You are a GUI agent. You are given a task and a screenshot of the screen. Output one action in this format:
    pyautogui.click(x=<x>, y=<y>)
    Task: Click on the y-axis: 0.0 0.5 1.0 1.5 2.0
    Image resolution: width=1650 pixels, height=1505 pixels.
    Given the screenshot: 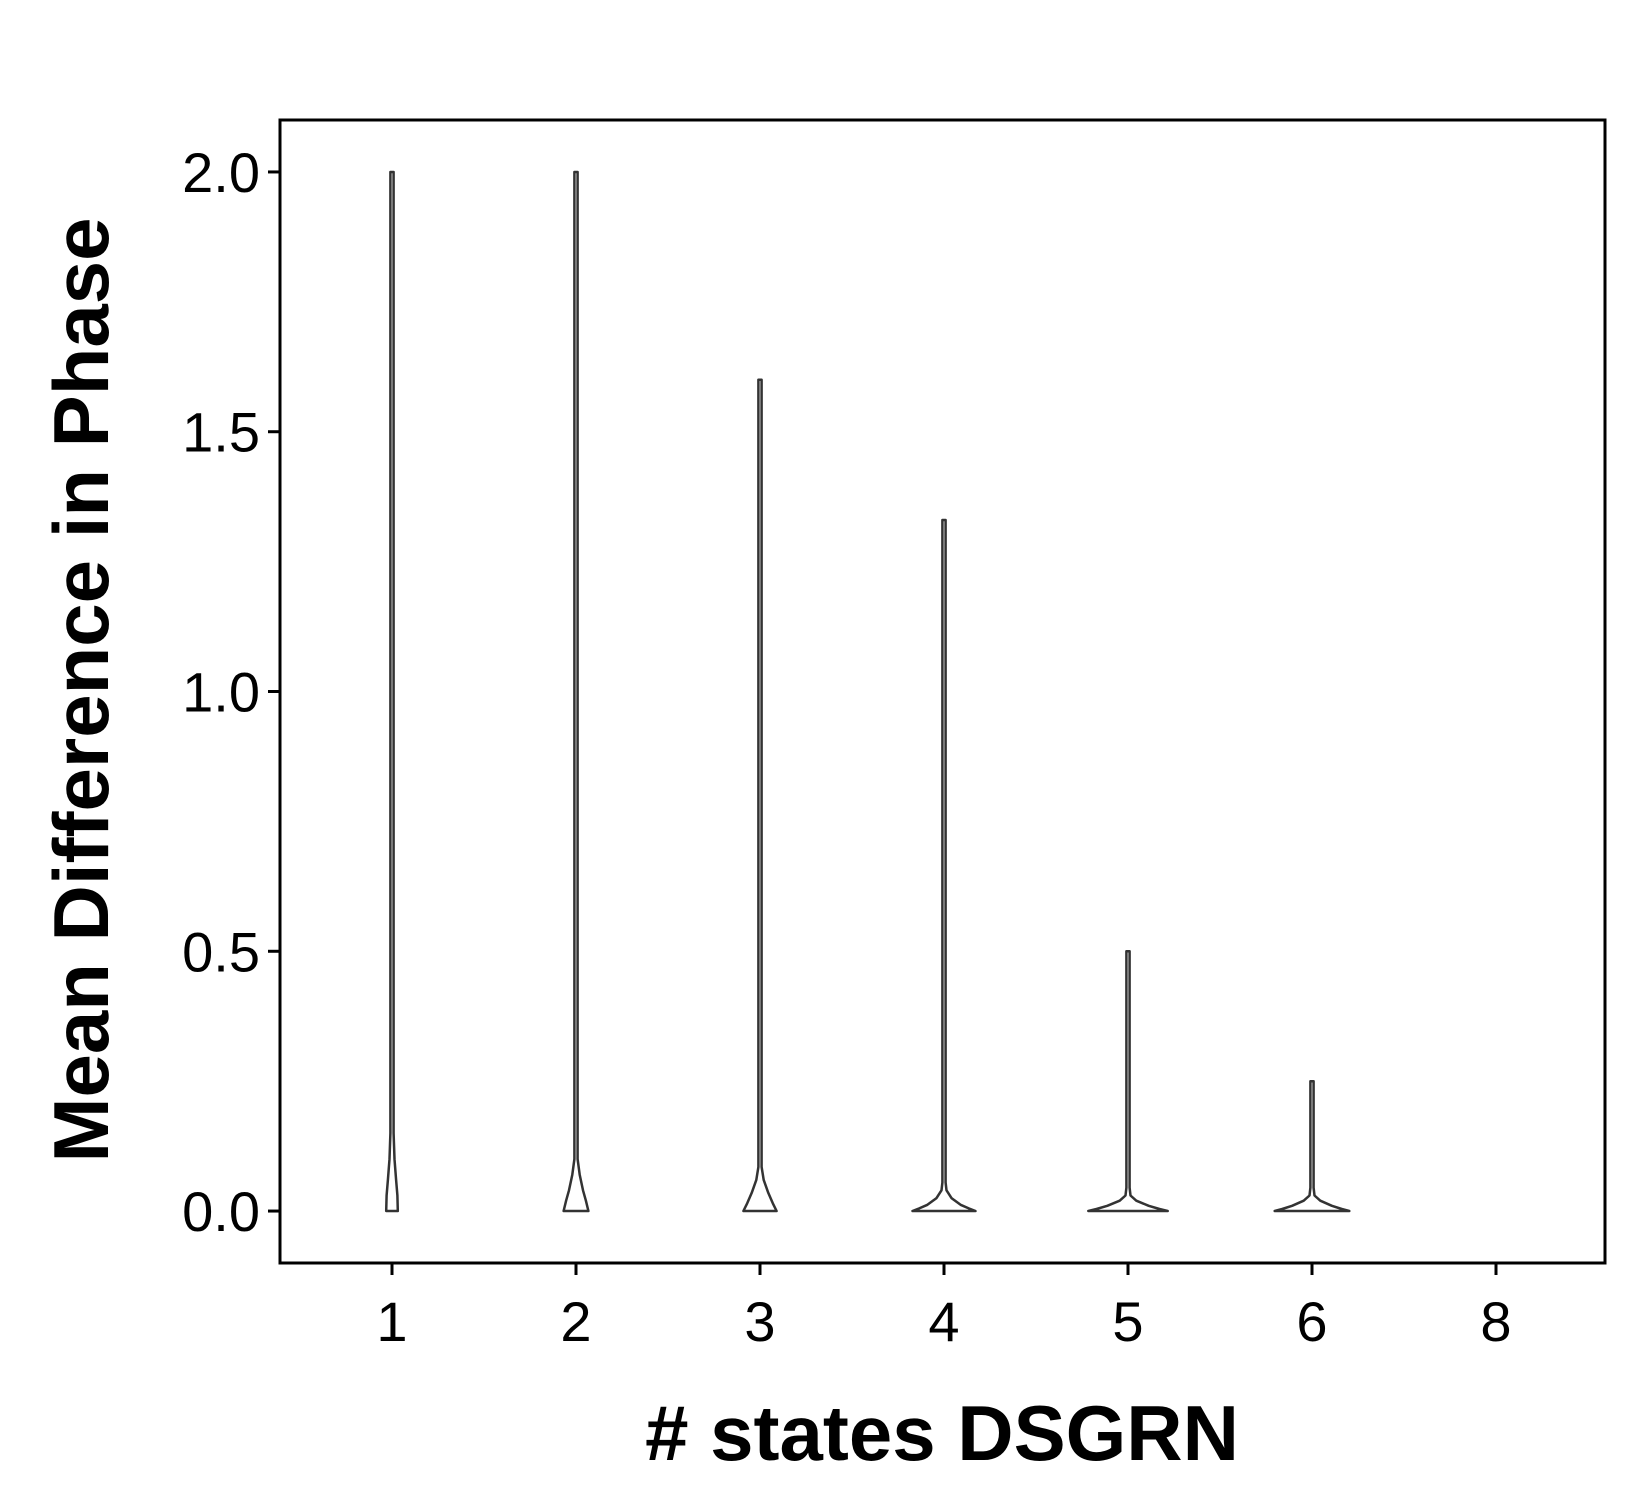 What is the action you would take?
    pyautogui.click(x=231, y=692)
    